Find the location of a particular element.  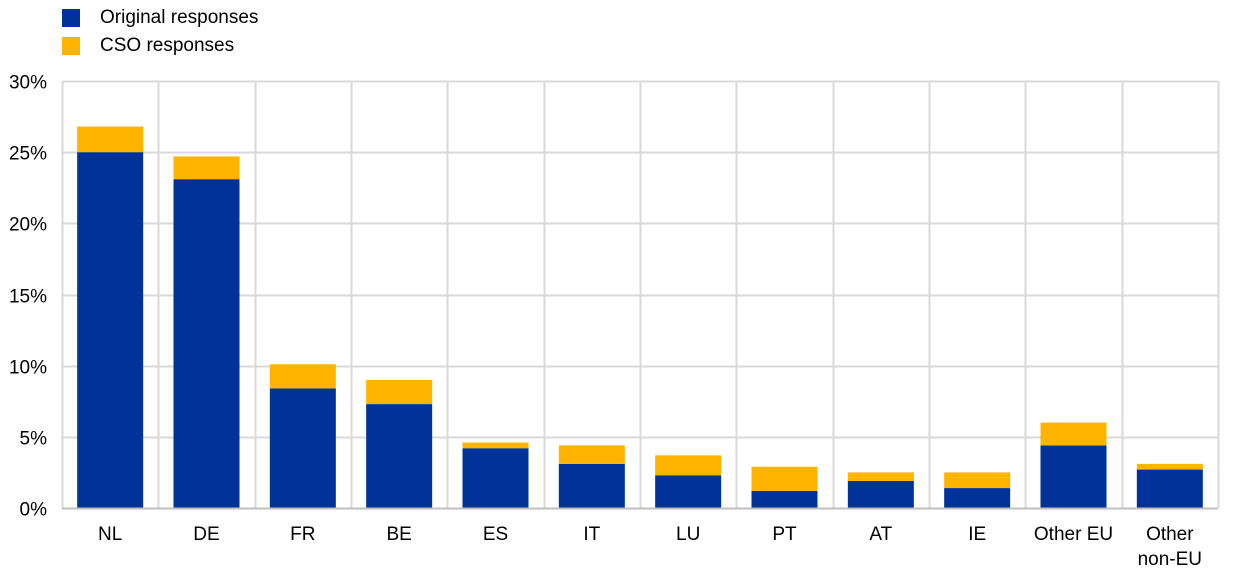

legend-item-original: Original responses is located at coordinates (160, 18).